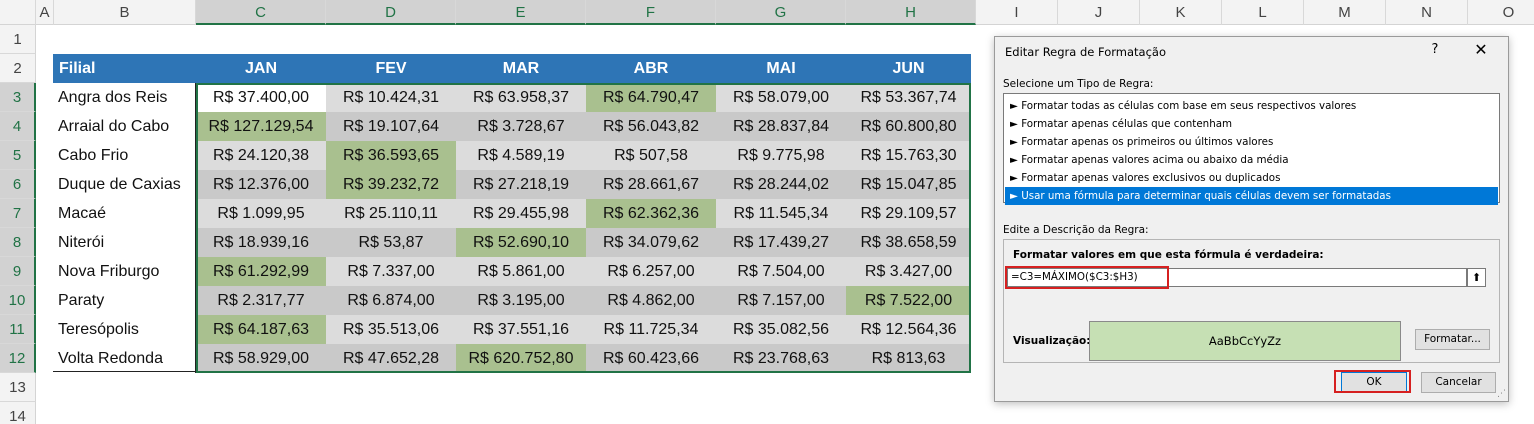 This screenshot has width=1534, height=424. What do you see at coordinates (124, 68) in the screenshot?
I see `table-header-filial: Filial` at bounding box center [124, 68].